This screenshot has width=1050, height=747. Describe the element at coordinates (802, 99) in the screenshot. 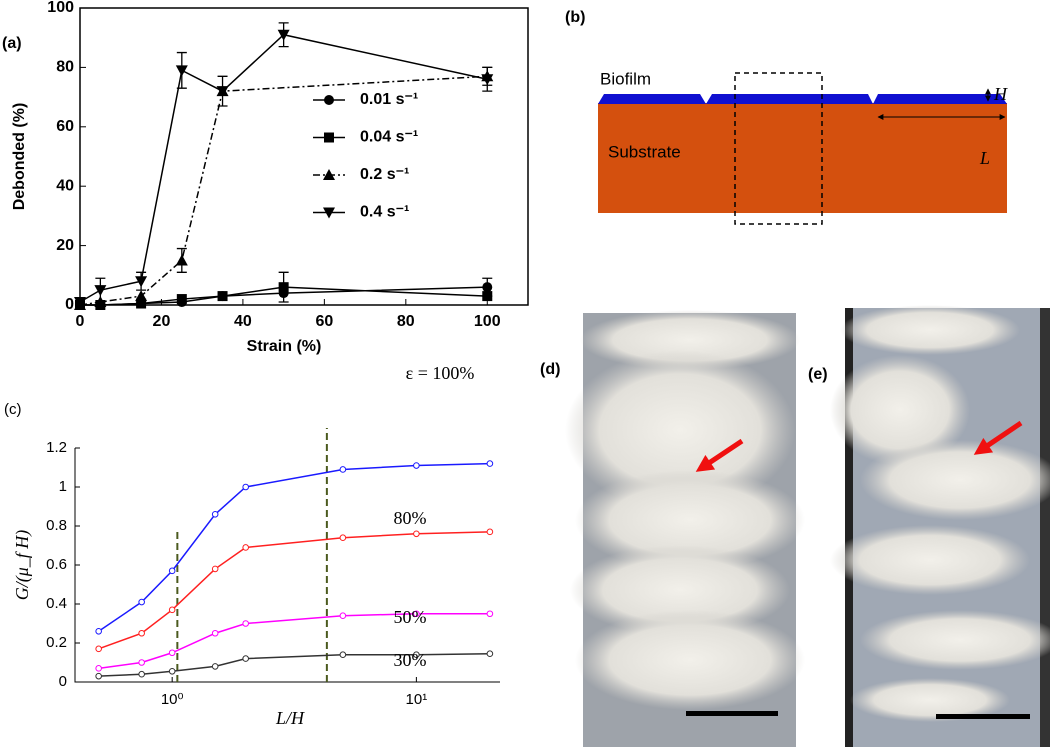

I see `biofilm` at that location.